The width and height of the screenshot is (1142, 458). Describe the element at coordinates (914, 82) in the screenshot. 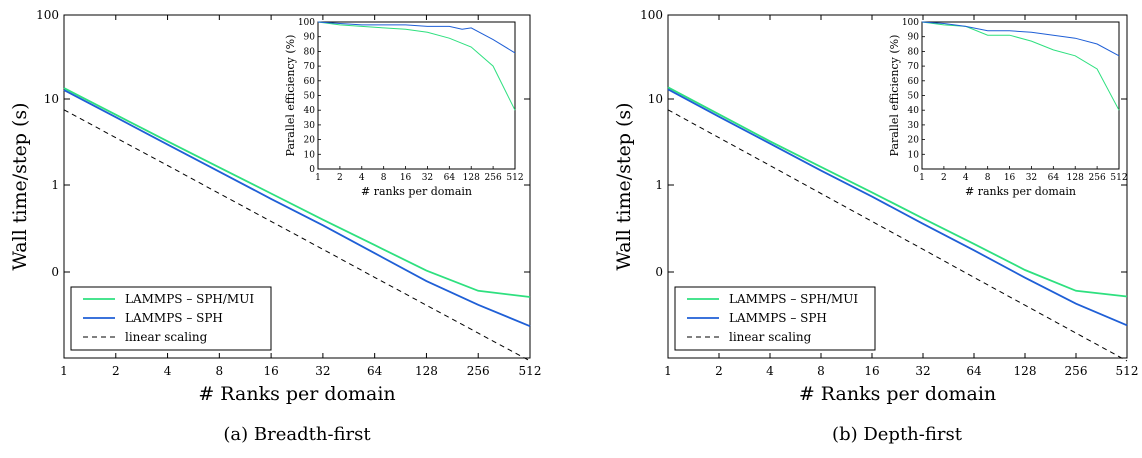

I see `inset-y-tick-label: 60` at that location.